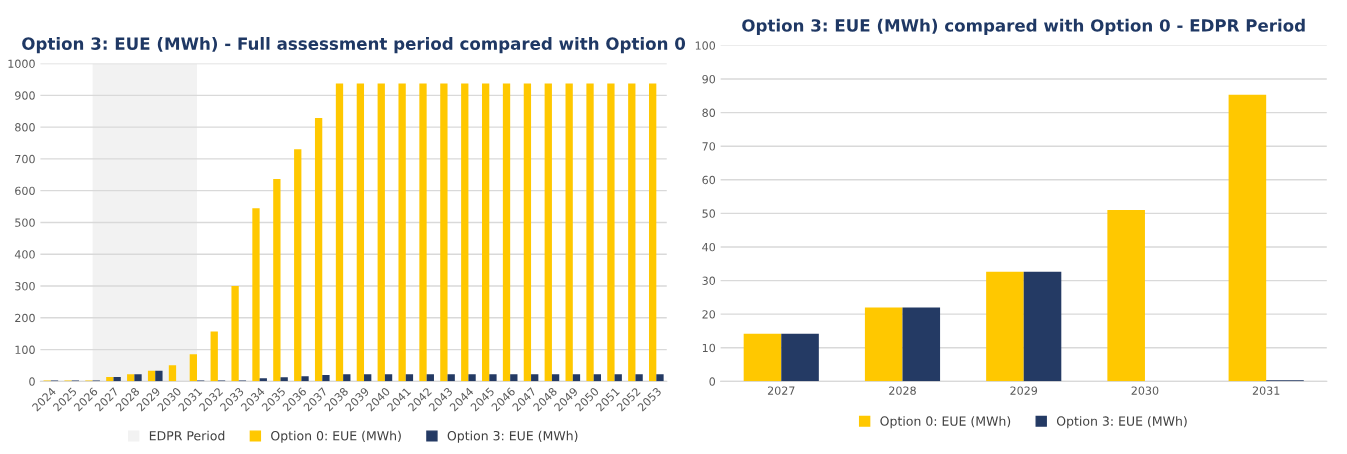  Describe the element at coordinates (1023, 26) in the screenshot. I see `chart-title: Option 3: EUE (MWh) compared with Option 0 - EDPR Period` at that location.